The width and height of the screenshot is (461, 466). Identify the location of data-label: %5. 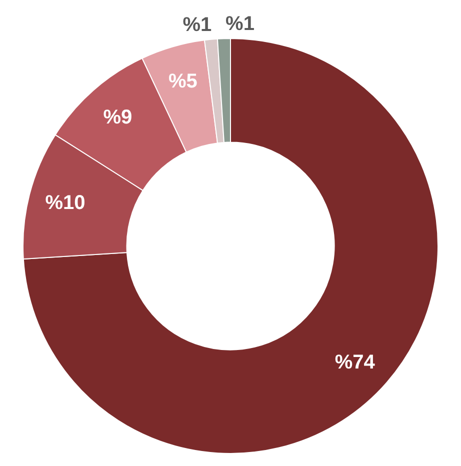
(183, 81).